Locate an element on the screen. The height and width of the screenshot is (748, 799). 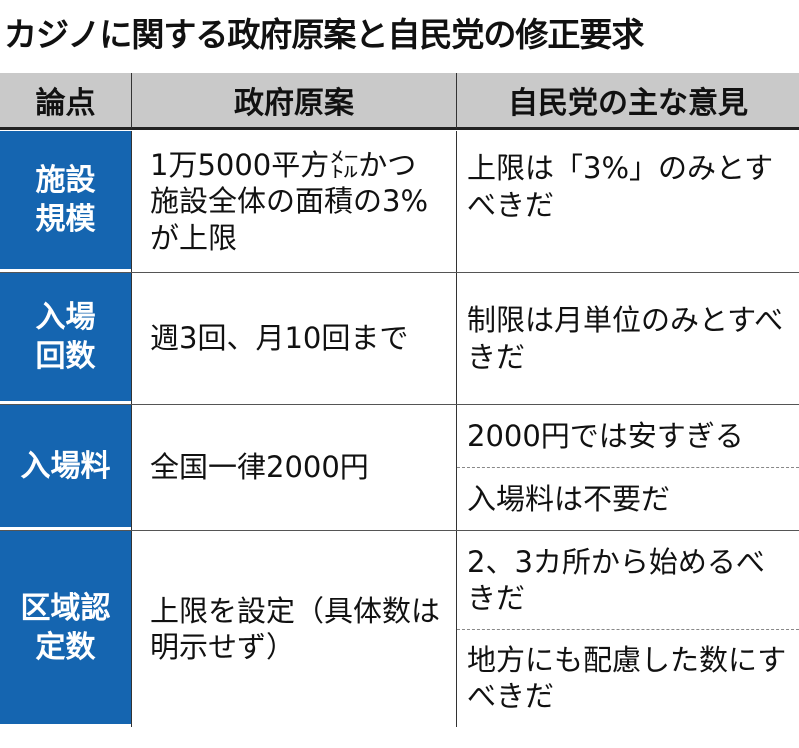
ldp-opinion: 入場料は不要だ is located at coordinates (628, 498).